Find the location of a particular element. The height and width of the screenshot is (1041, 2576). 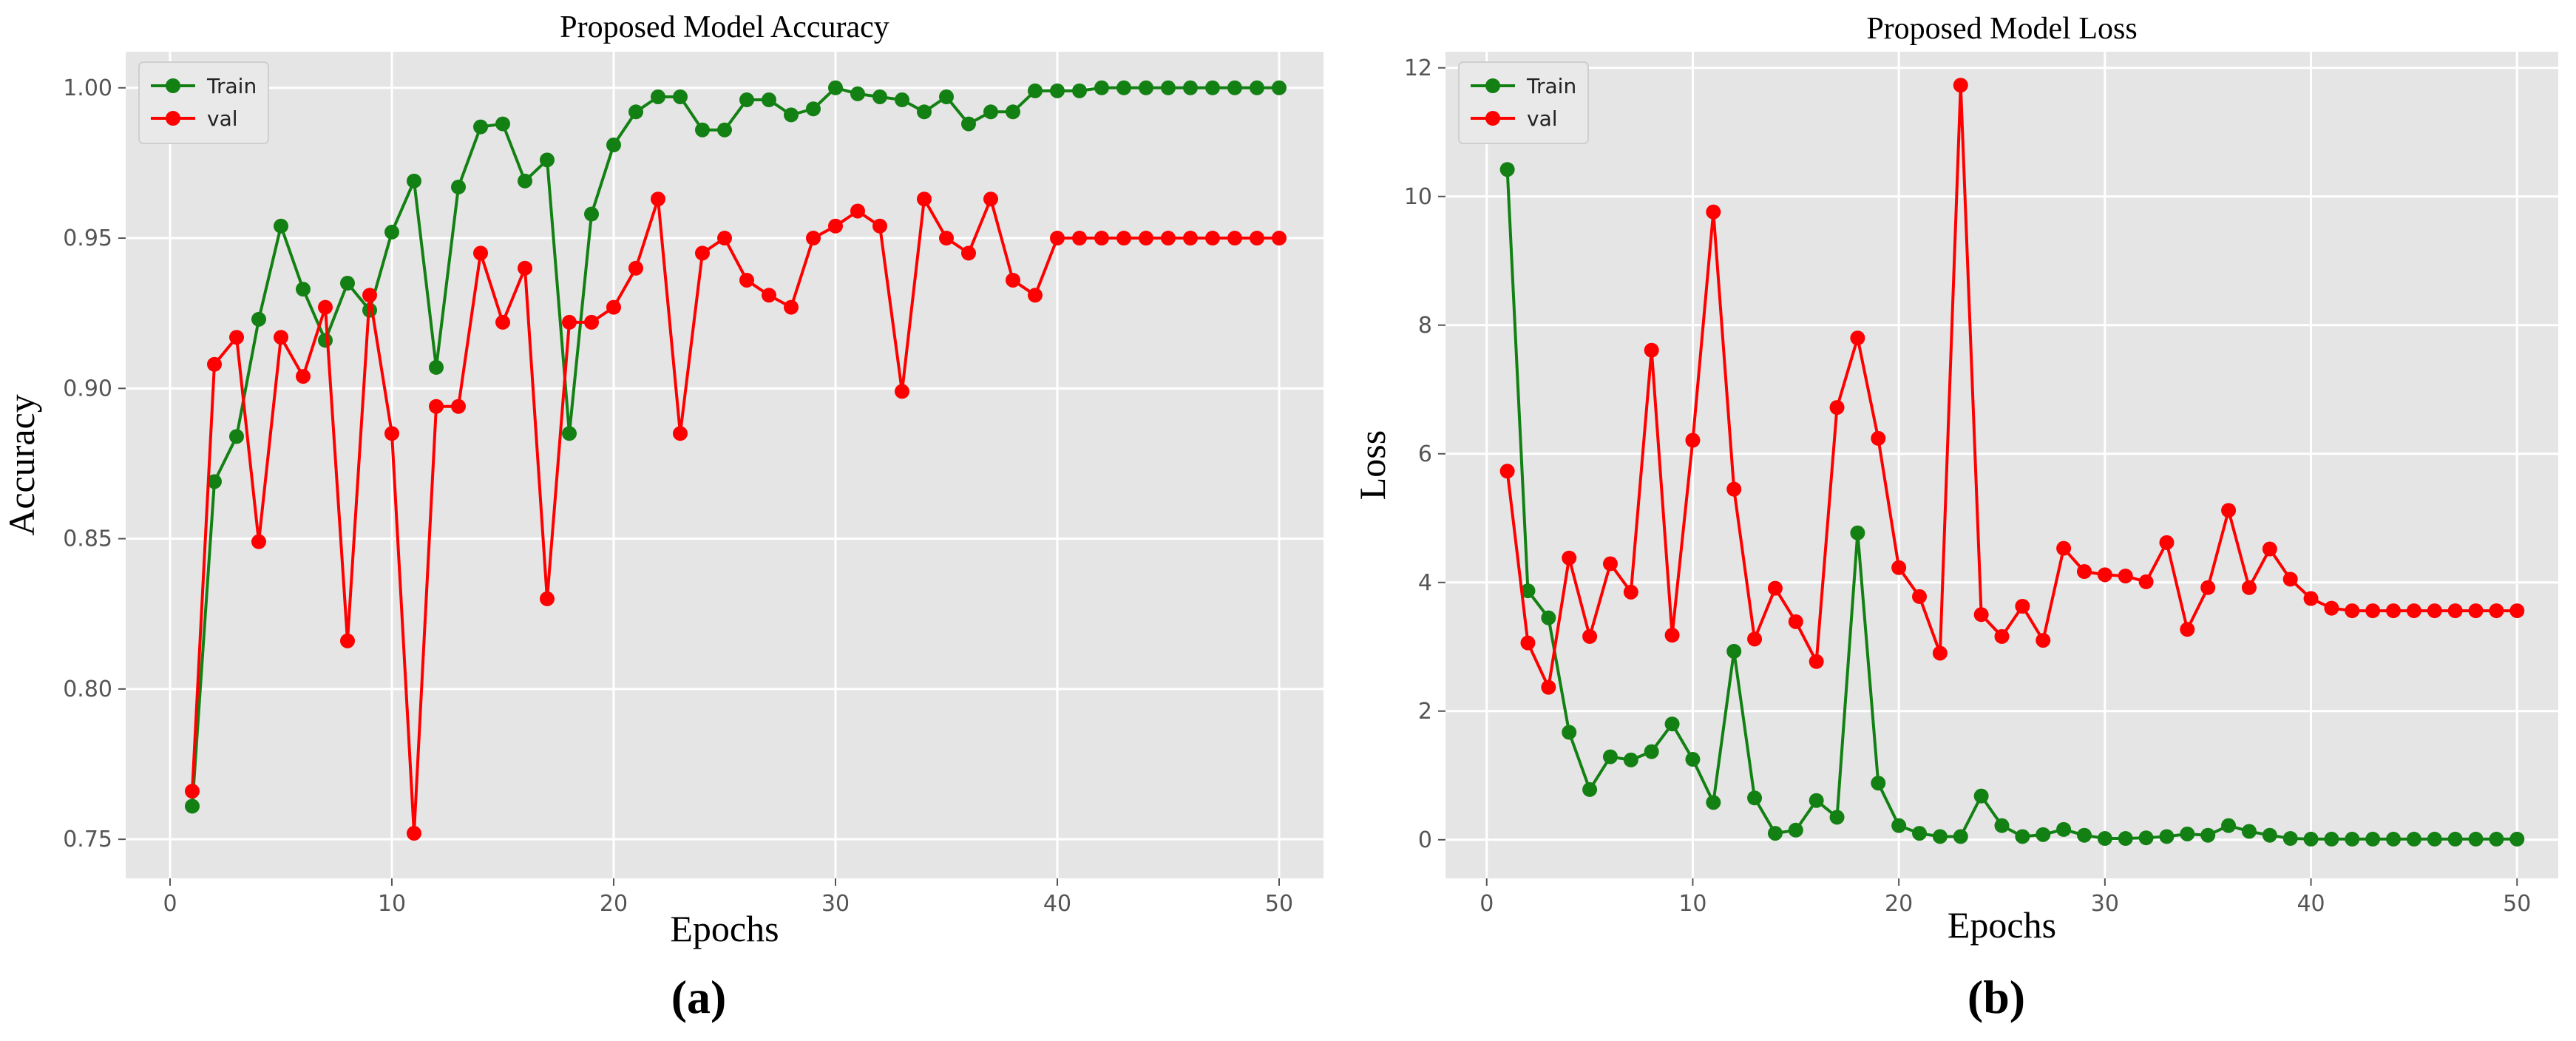

y-axis-label: Loss is located at coordinates (1372, 465).